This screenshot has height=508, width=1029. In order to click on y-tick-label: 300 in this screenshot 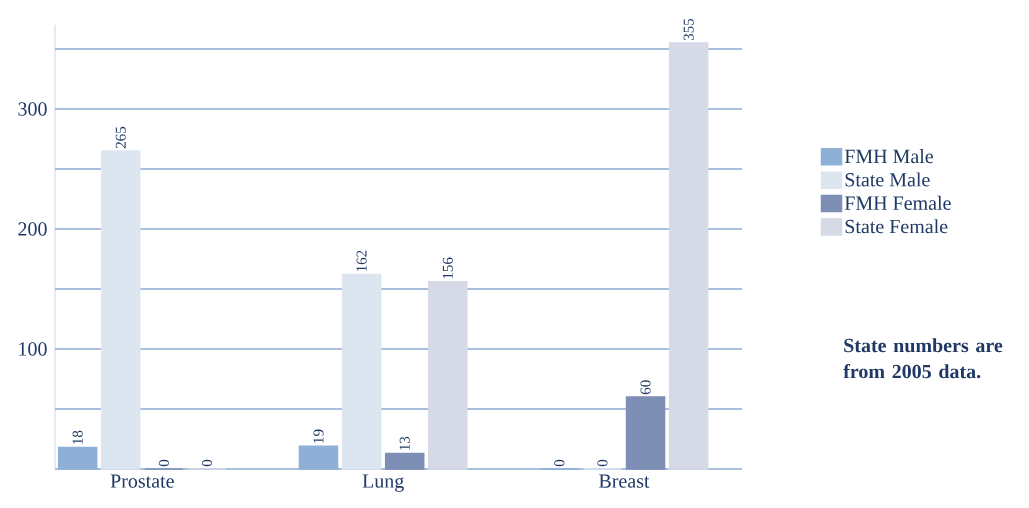, I will do `click(32, 109)`.